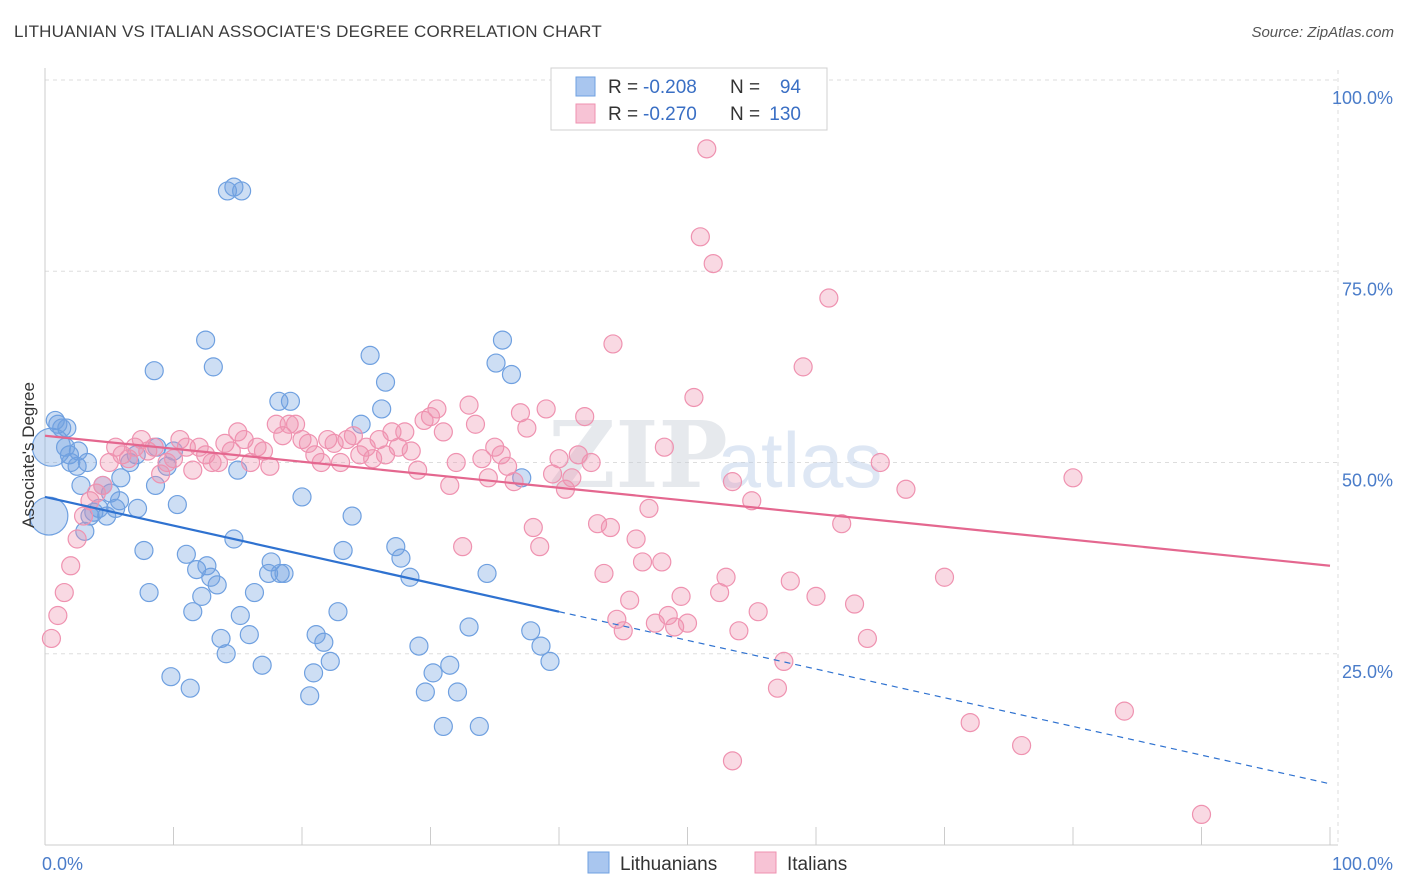  Describe the element at coordinates (944, 698) in the screenshot. I see `trend-line-lithuanians-extension` at that location.